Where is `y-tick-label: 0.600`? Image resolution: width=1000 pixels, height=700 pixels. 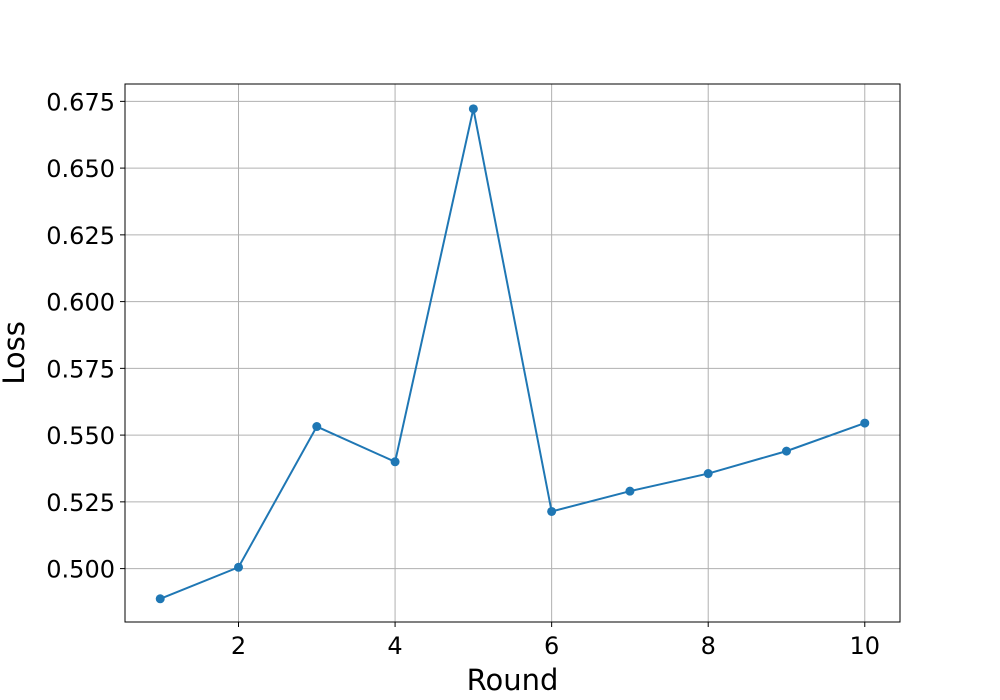 y-tick-label: 0.600 is located at coordinates (80, 303).